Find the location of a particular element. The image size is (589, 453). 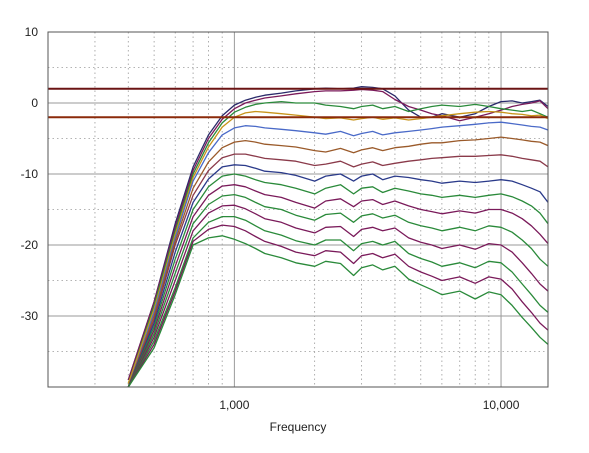

y-tick-label: -10 is located at coordinates (30, 174).